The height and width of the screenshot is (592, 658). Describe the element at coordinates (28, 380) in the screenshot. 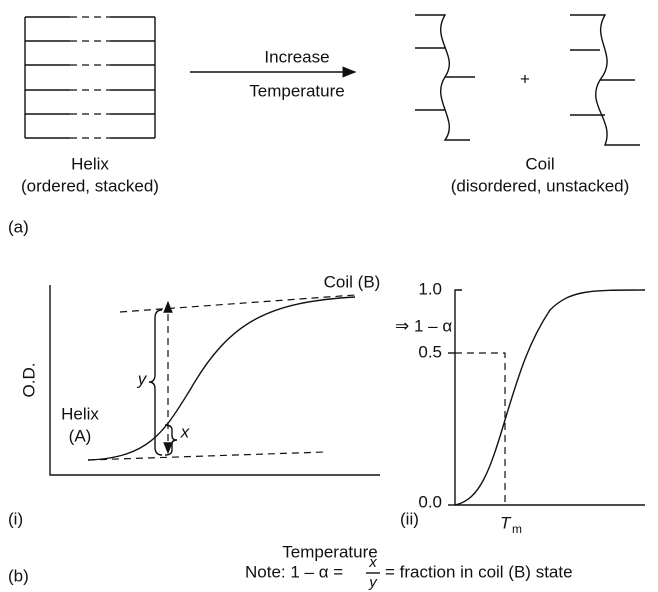

I see `axis-label: O.D.` at that location.